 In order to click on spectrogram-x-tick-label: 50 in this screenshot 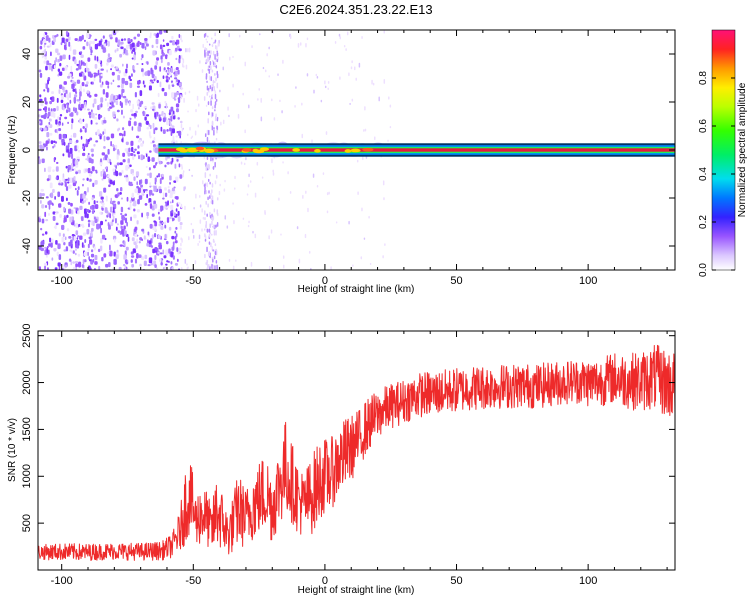, I will do `click(456, 281)`.